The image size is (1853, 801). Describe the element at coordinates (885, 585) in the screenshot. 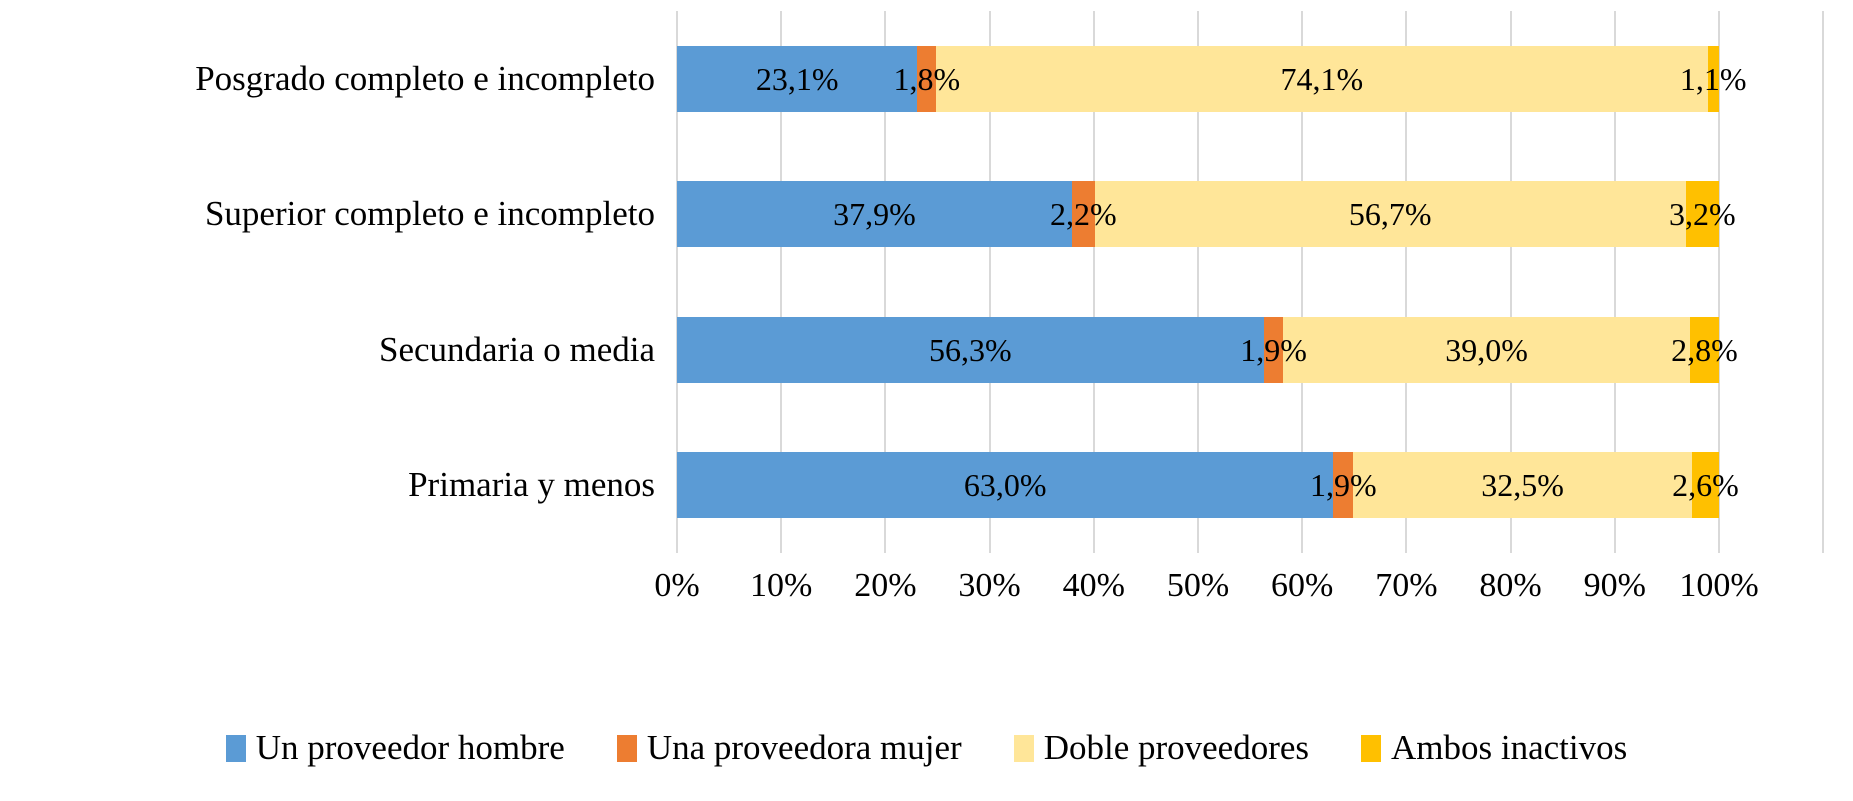

I see `x-axis-tick-label: 20%` at that location.